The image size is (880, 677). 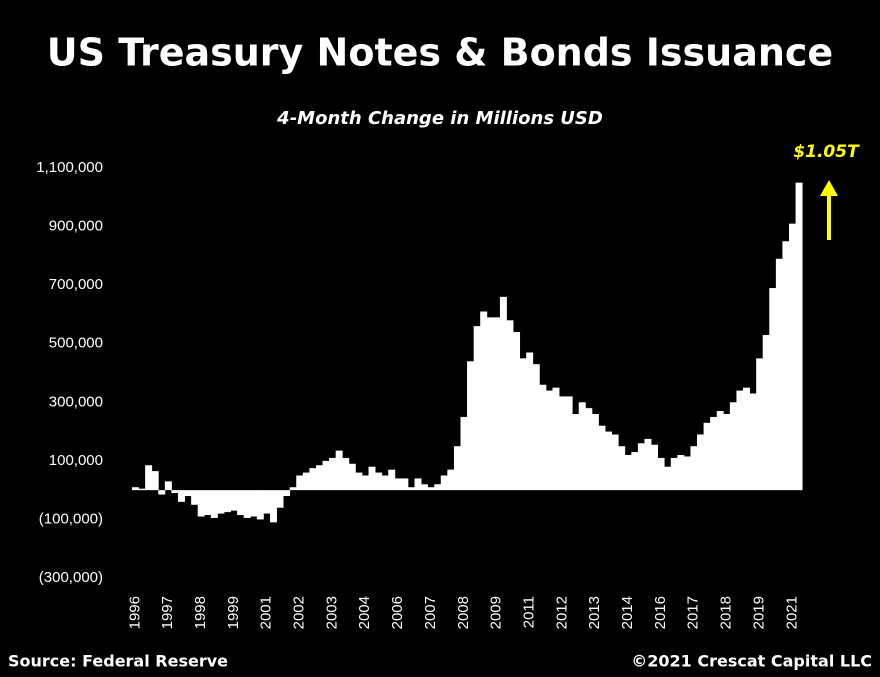 What do you see at coordinates (200, 612) in the screenshot?
I see `x-tick-label: 1998` at bounding box center [200, 612].